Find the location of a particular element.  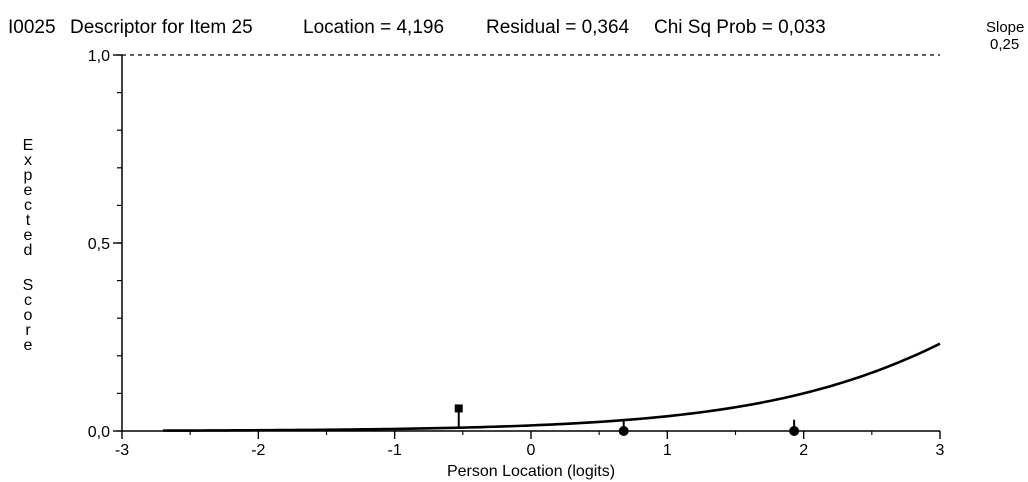

expected-score-curve is located at coordinates (551, 387).